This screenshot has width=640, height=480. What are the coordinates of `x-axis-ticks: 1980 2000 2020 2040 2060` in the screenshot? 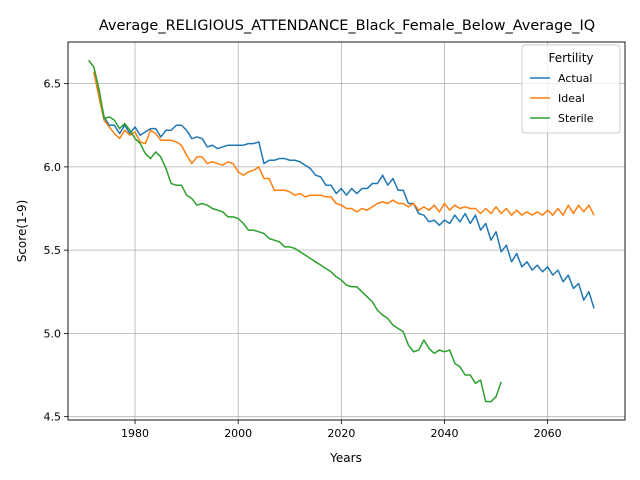 It's located at (341, 430).